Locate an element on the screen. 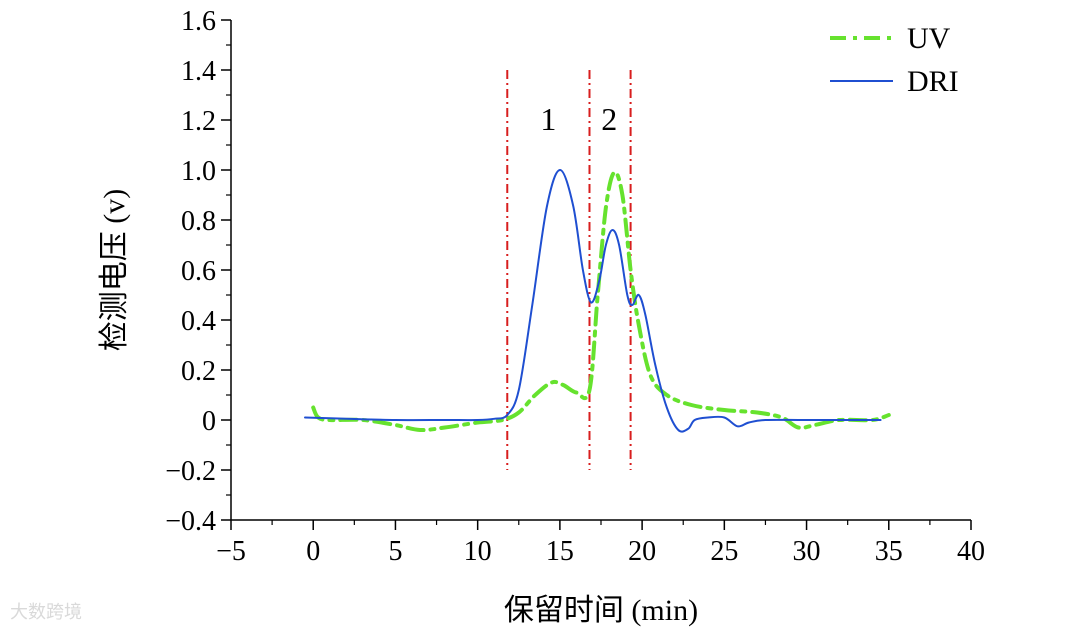  legend: UV DRI is located at coordinates (894, 60).